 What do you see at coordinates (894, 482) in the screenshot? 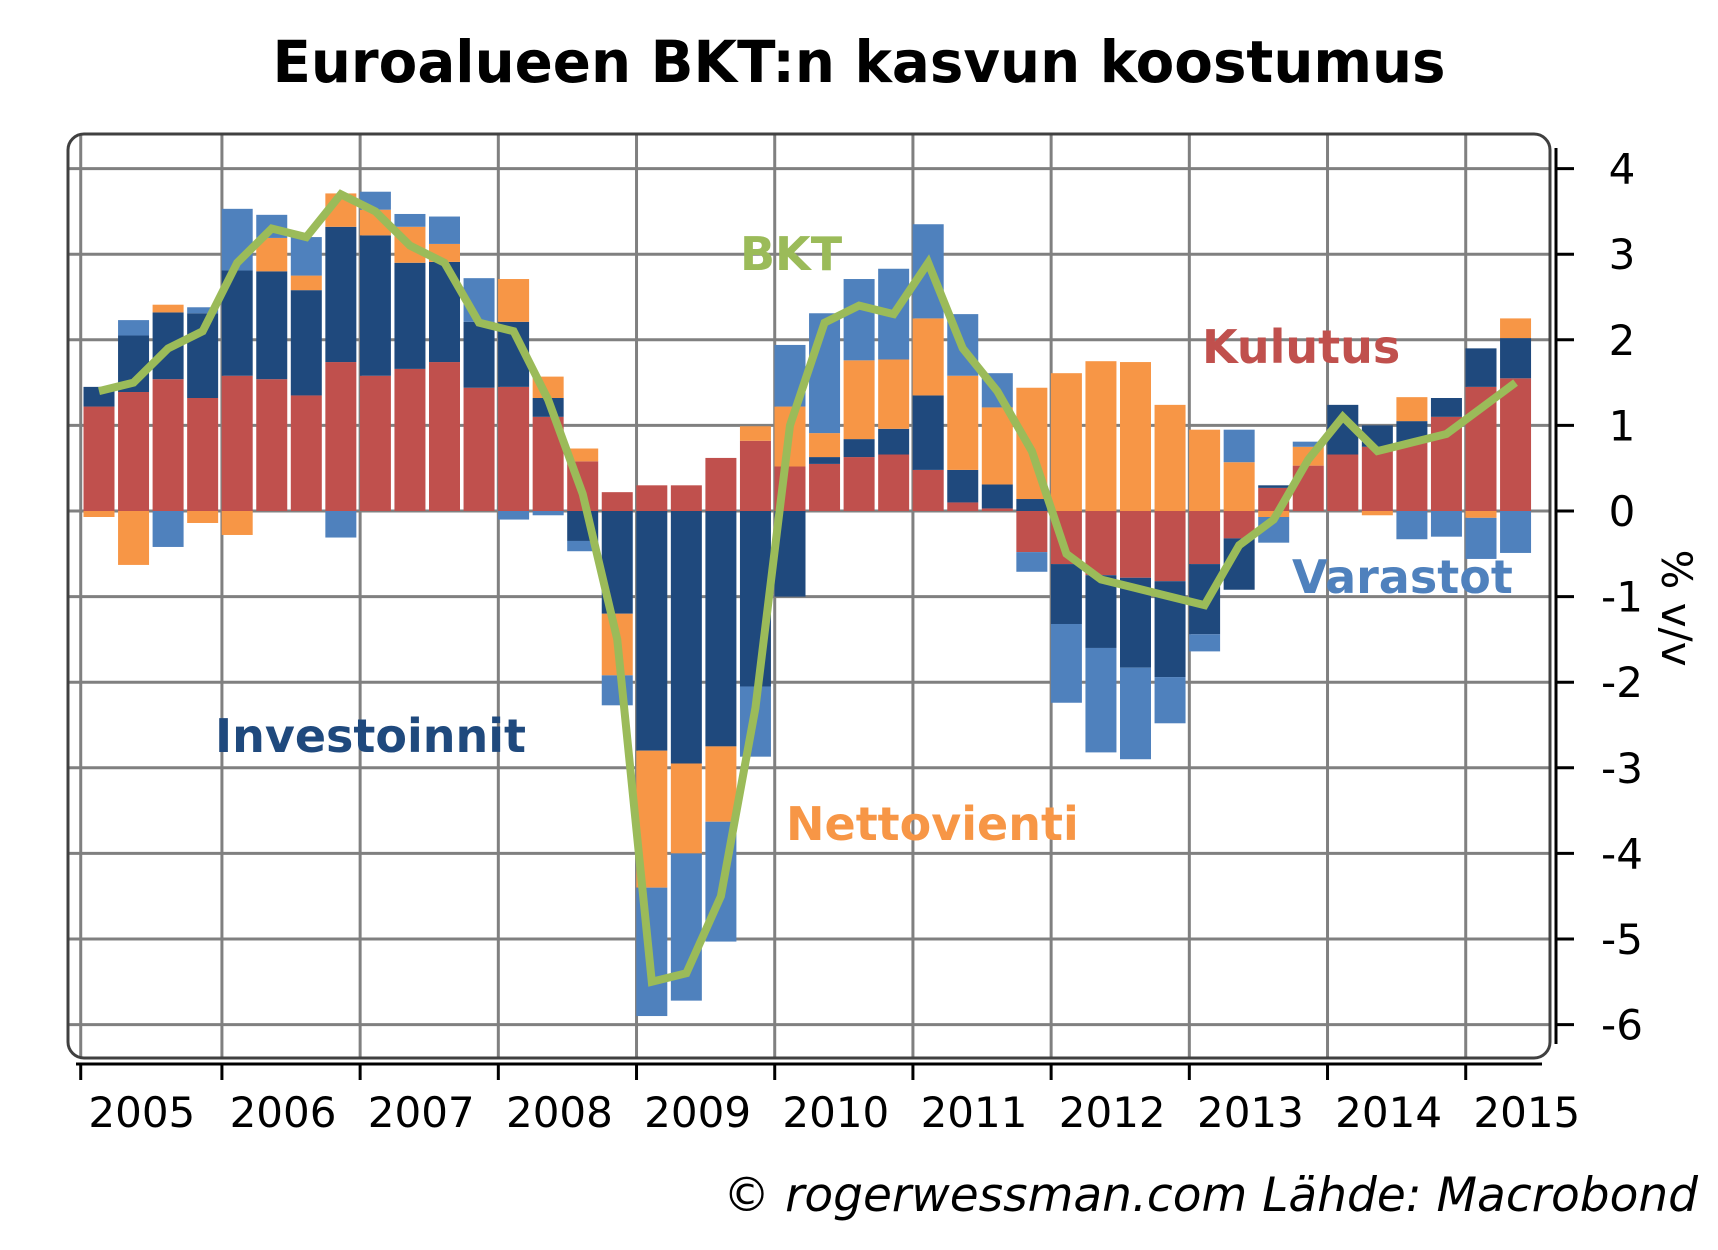
I see `bar-kulutus-2010Q4` at bounding box center [894, 482].